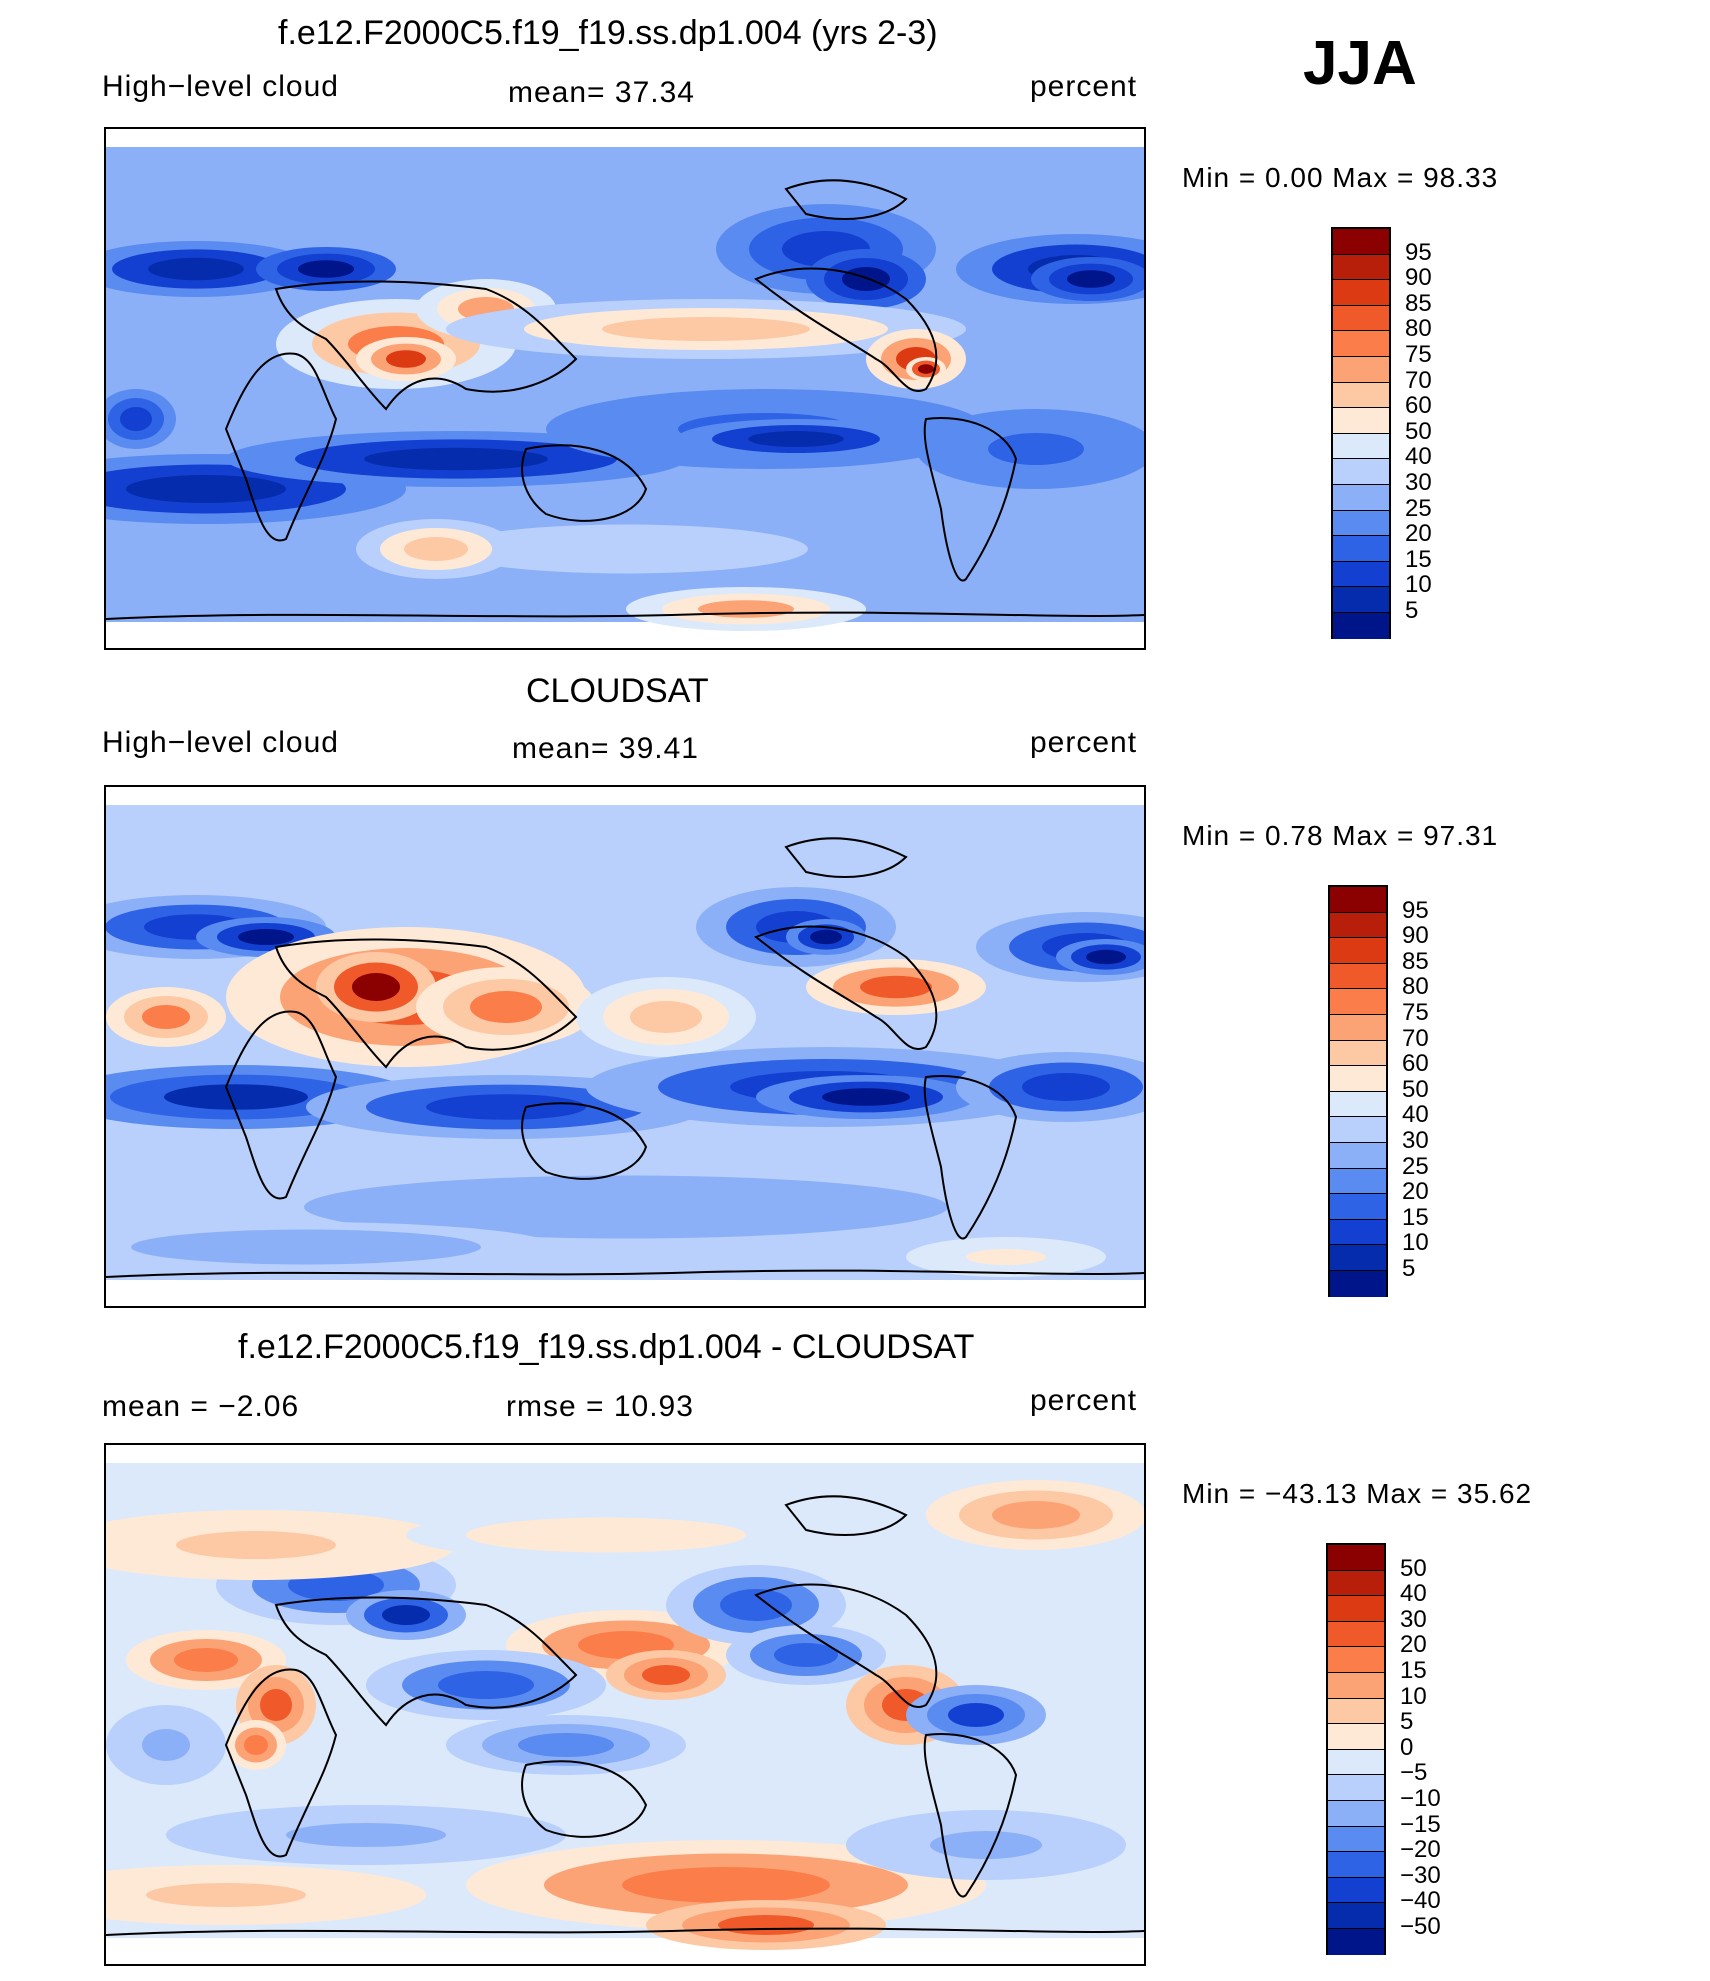 The height and width of the screenshot is (1981, 1710). Describe the element at coordinates (1418, 431) in the screenshot. I see `colorbar-label: 50` at that location.